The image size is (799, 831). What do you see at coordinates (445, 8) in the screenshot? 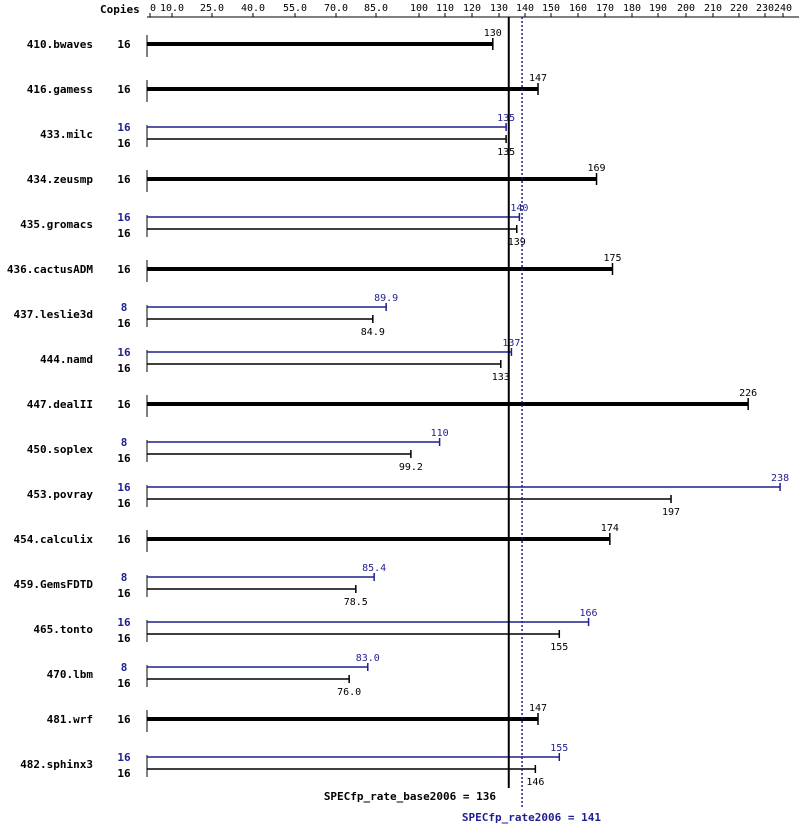
I see `tick-label: 110` at bounding box center [445, 8].